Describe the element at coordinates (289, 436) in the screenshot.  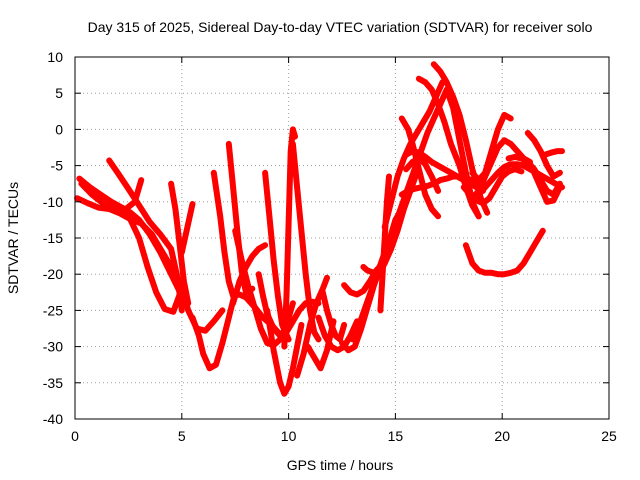
I see `x-tick-label: 10` at that location.